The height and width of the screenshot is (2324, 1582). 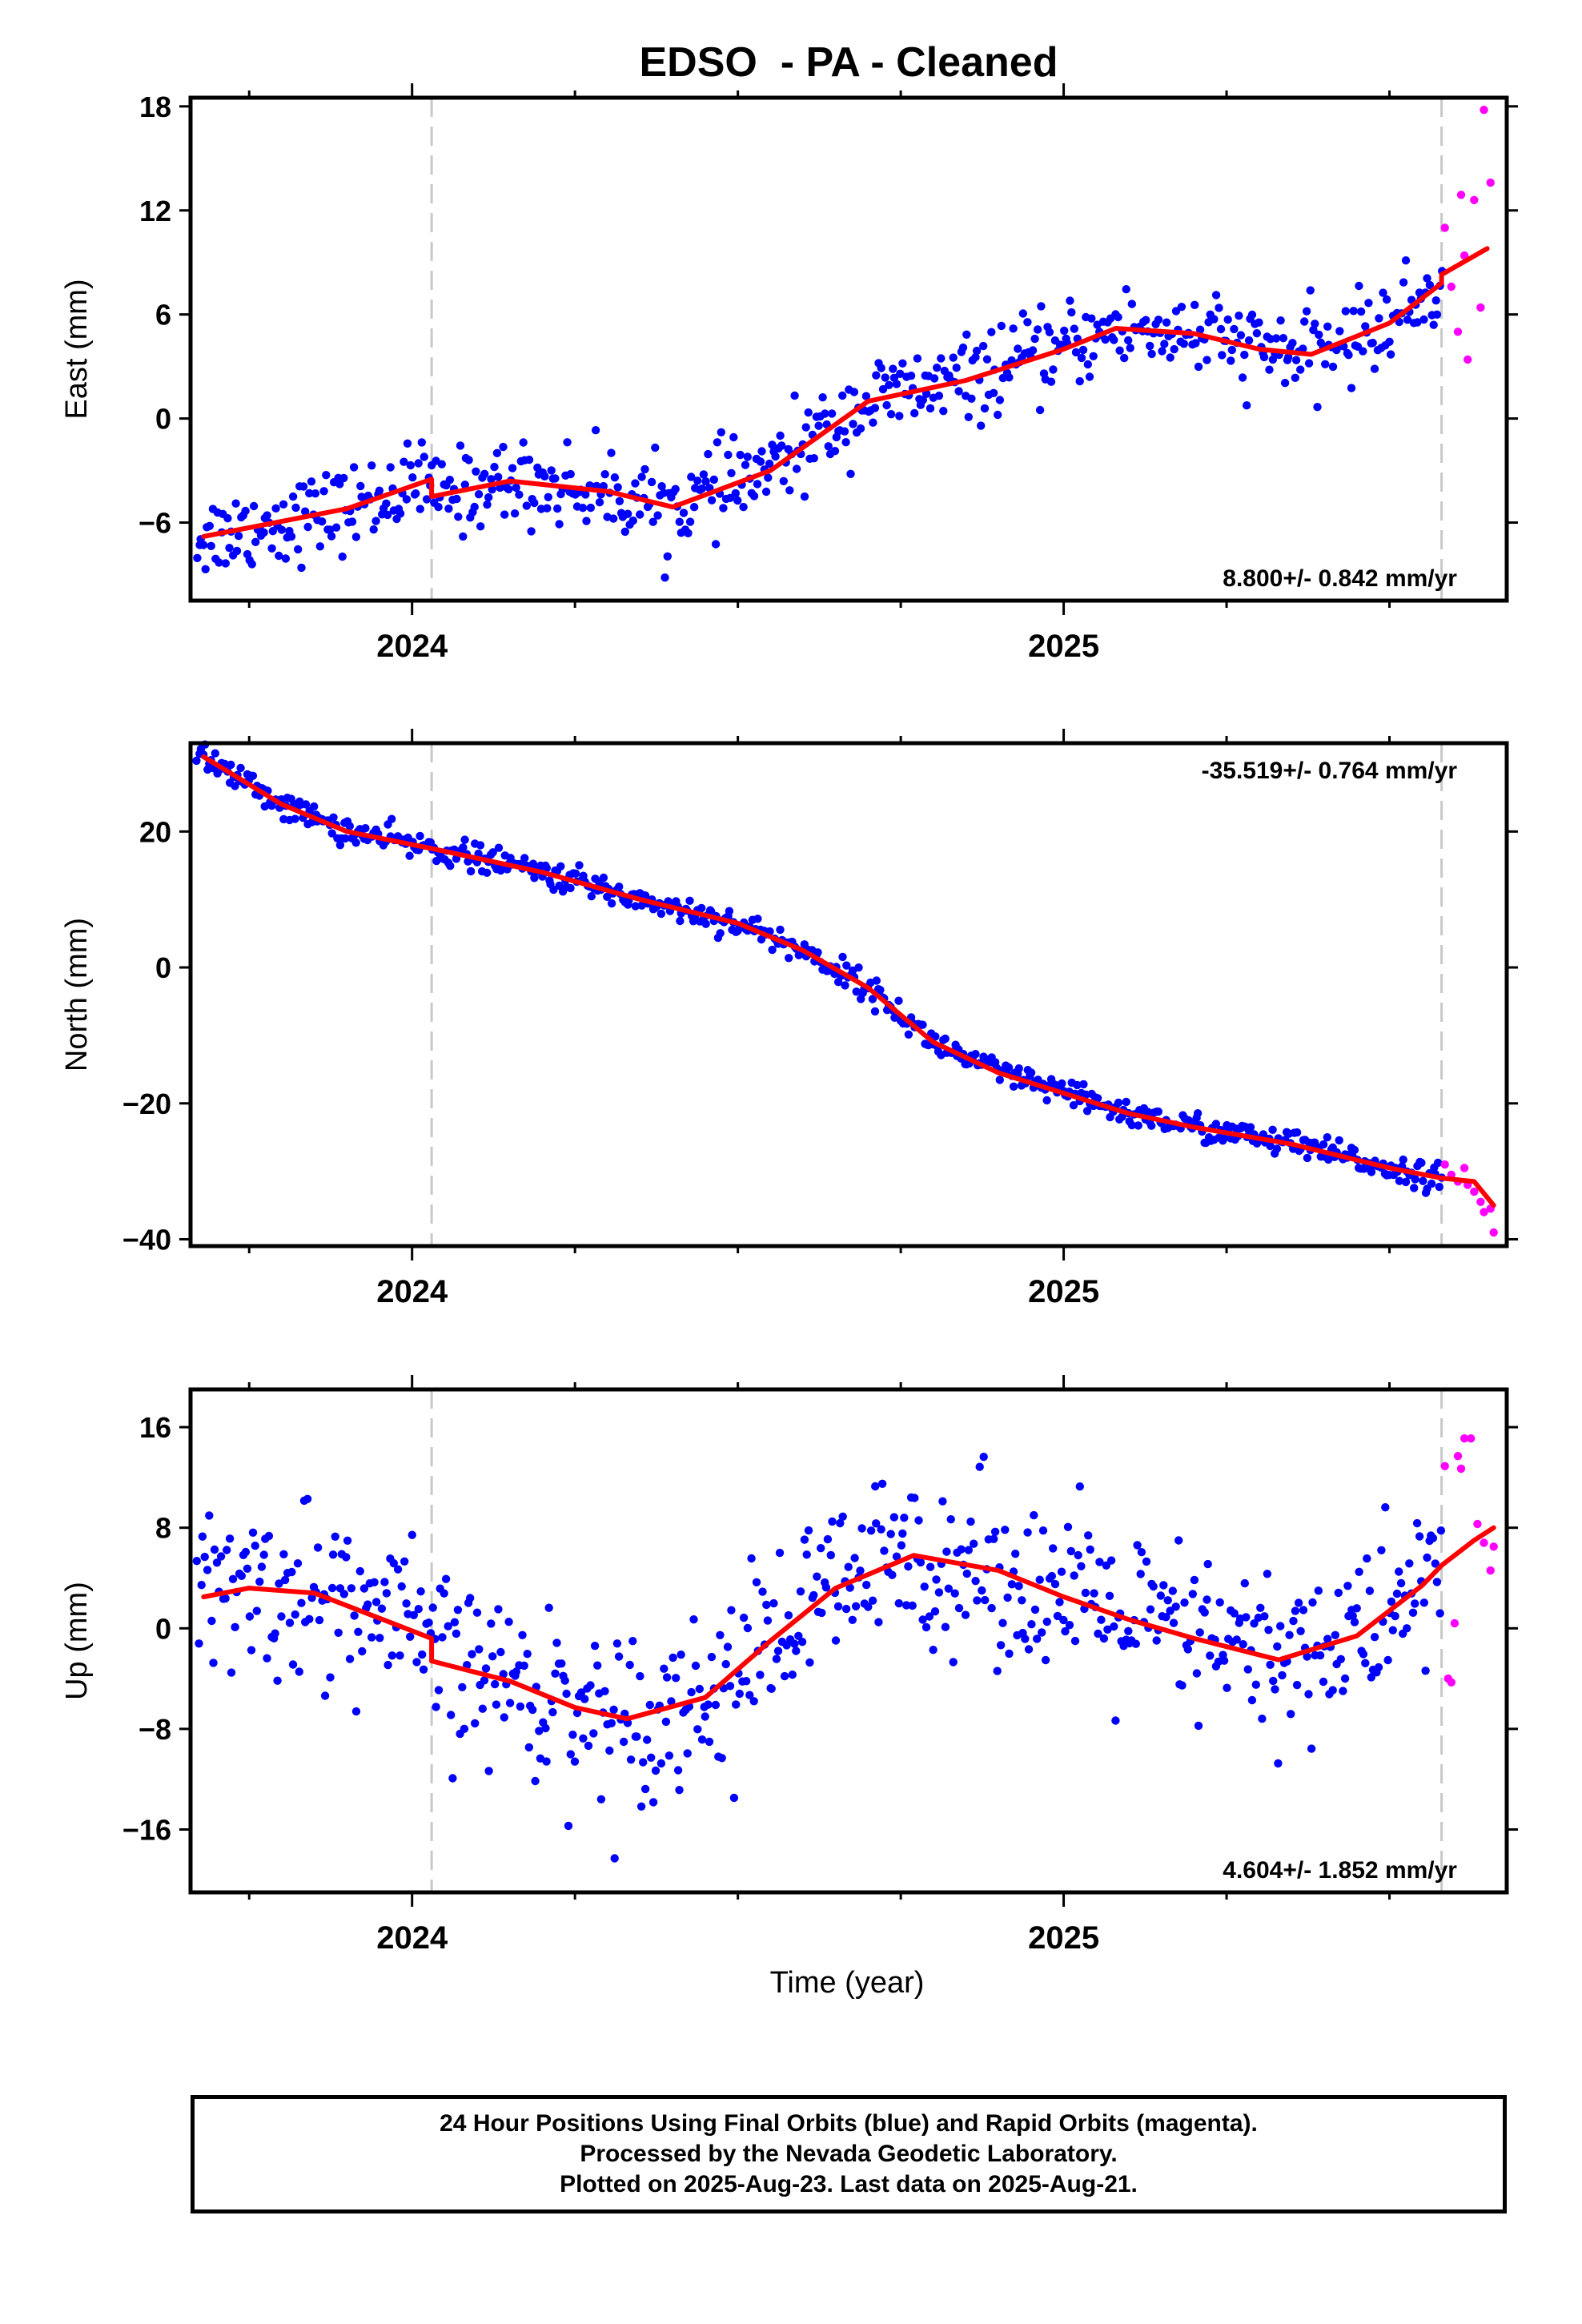 I want to click on x-axis-label: Time (year), so click(x=847, y=1983).